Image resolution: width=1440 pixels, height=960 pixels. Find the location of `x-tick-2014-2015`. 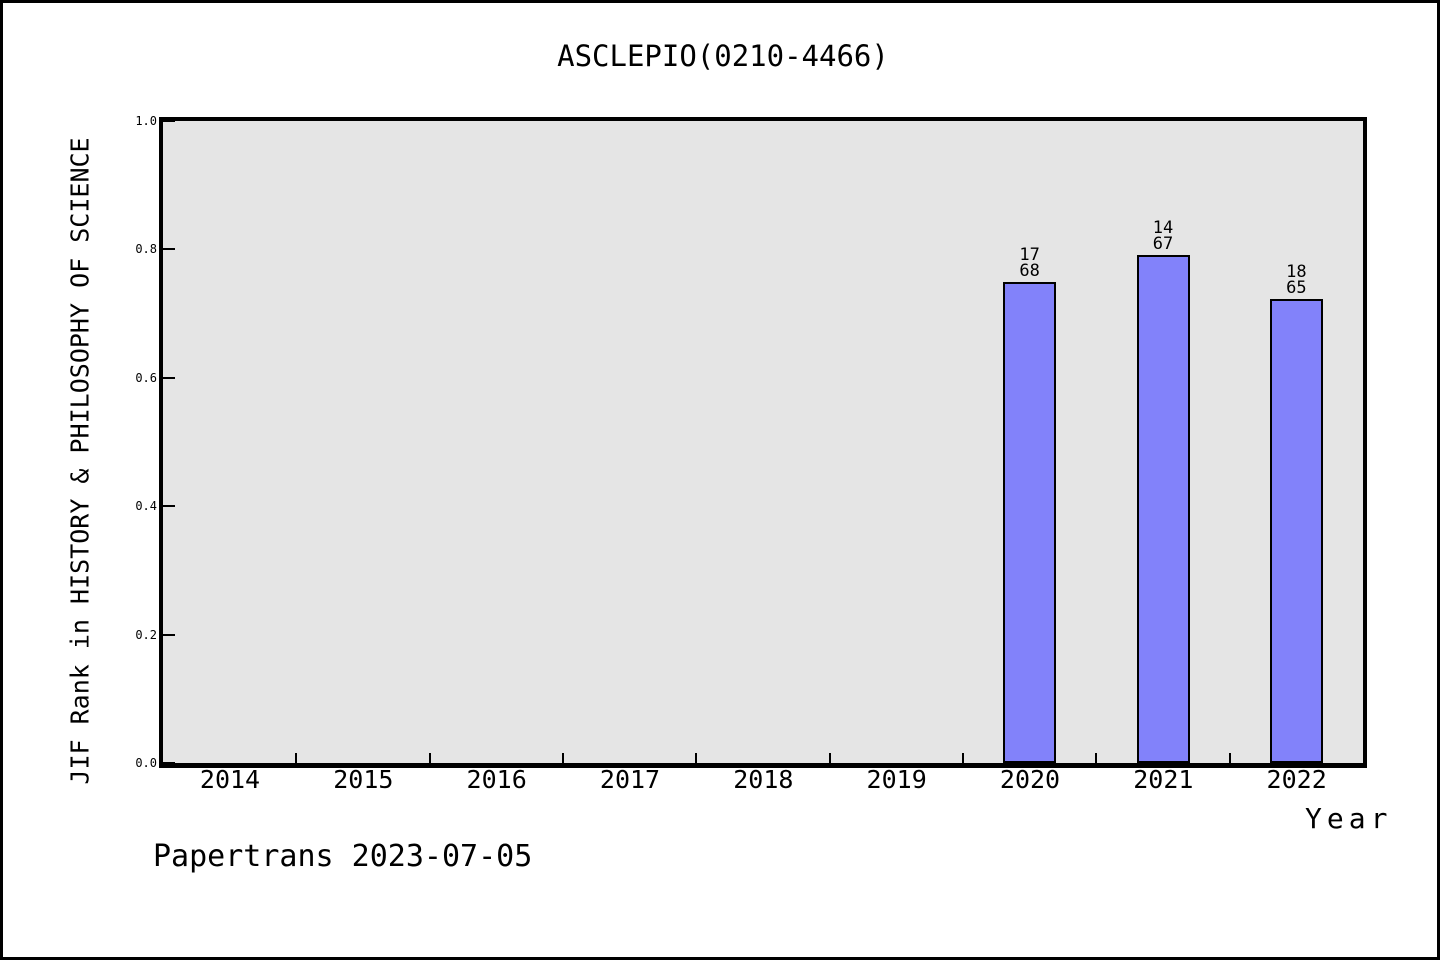

x-tick-2014-2015 is located at coordinates (296, 758).